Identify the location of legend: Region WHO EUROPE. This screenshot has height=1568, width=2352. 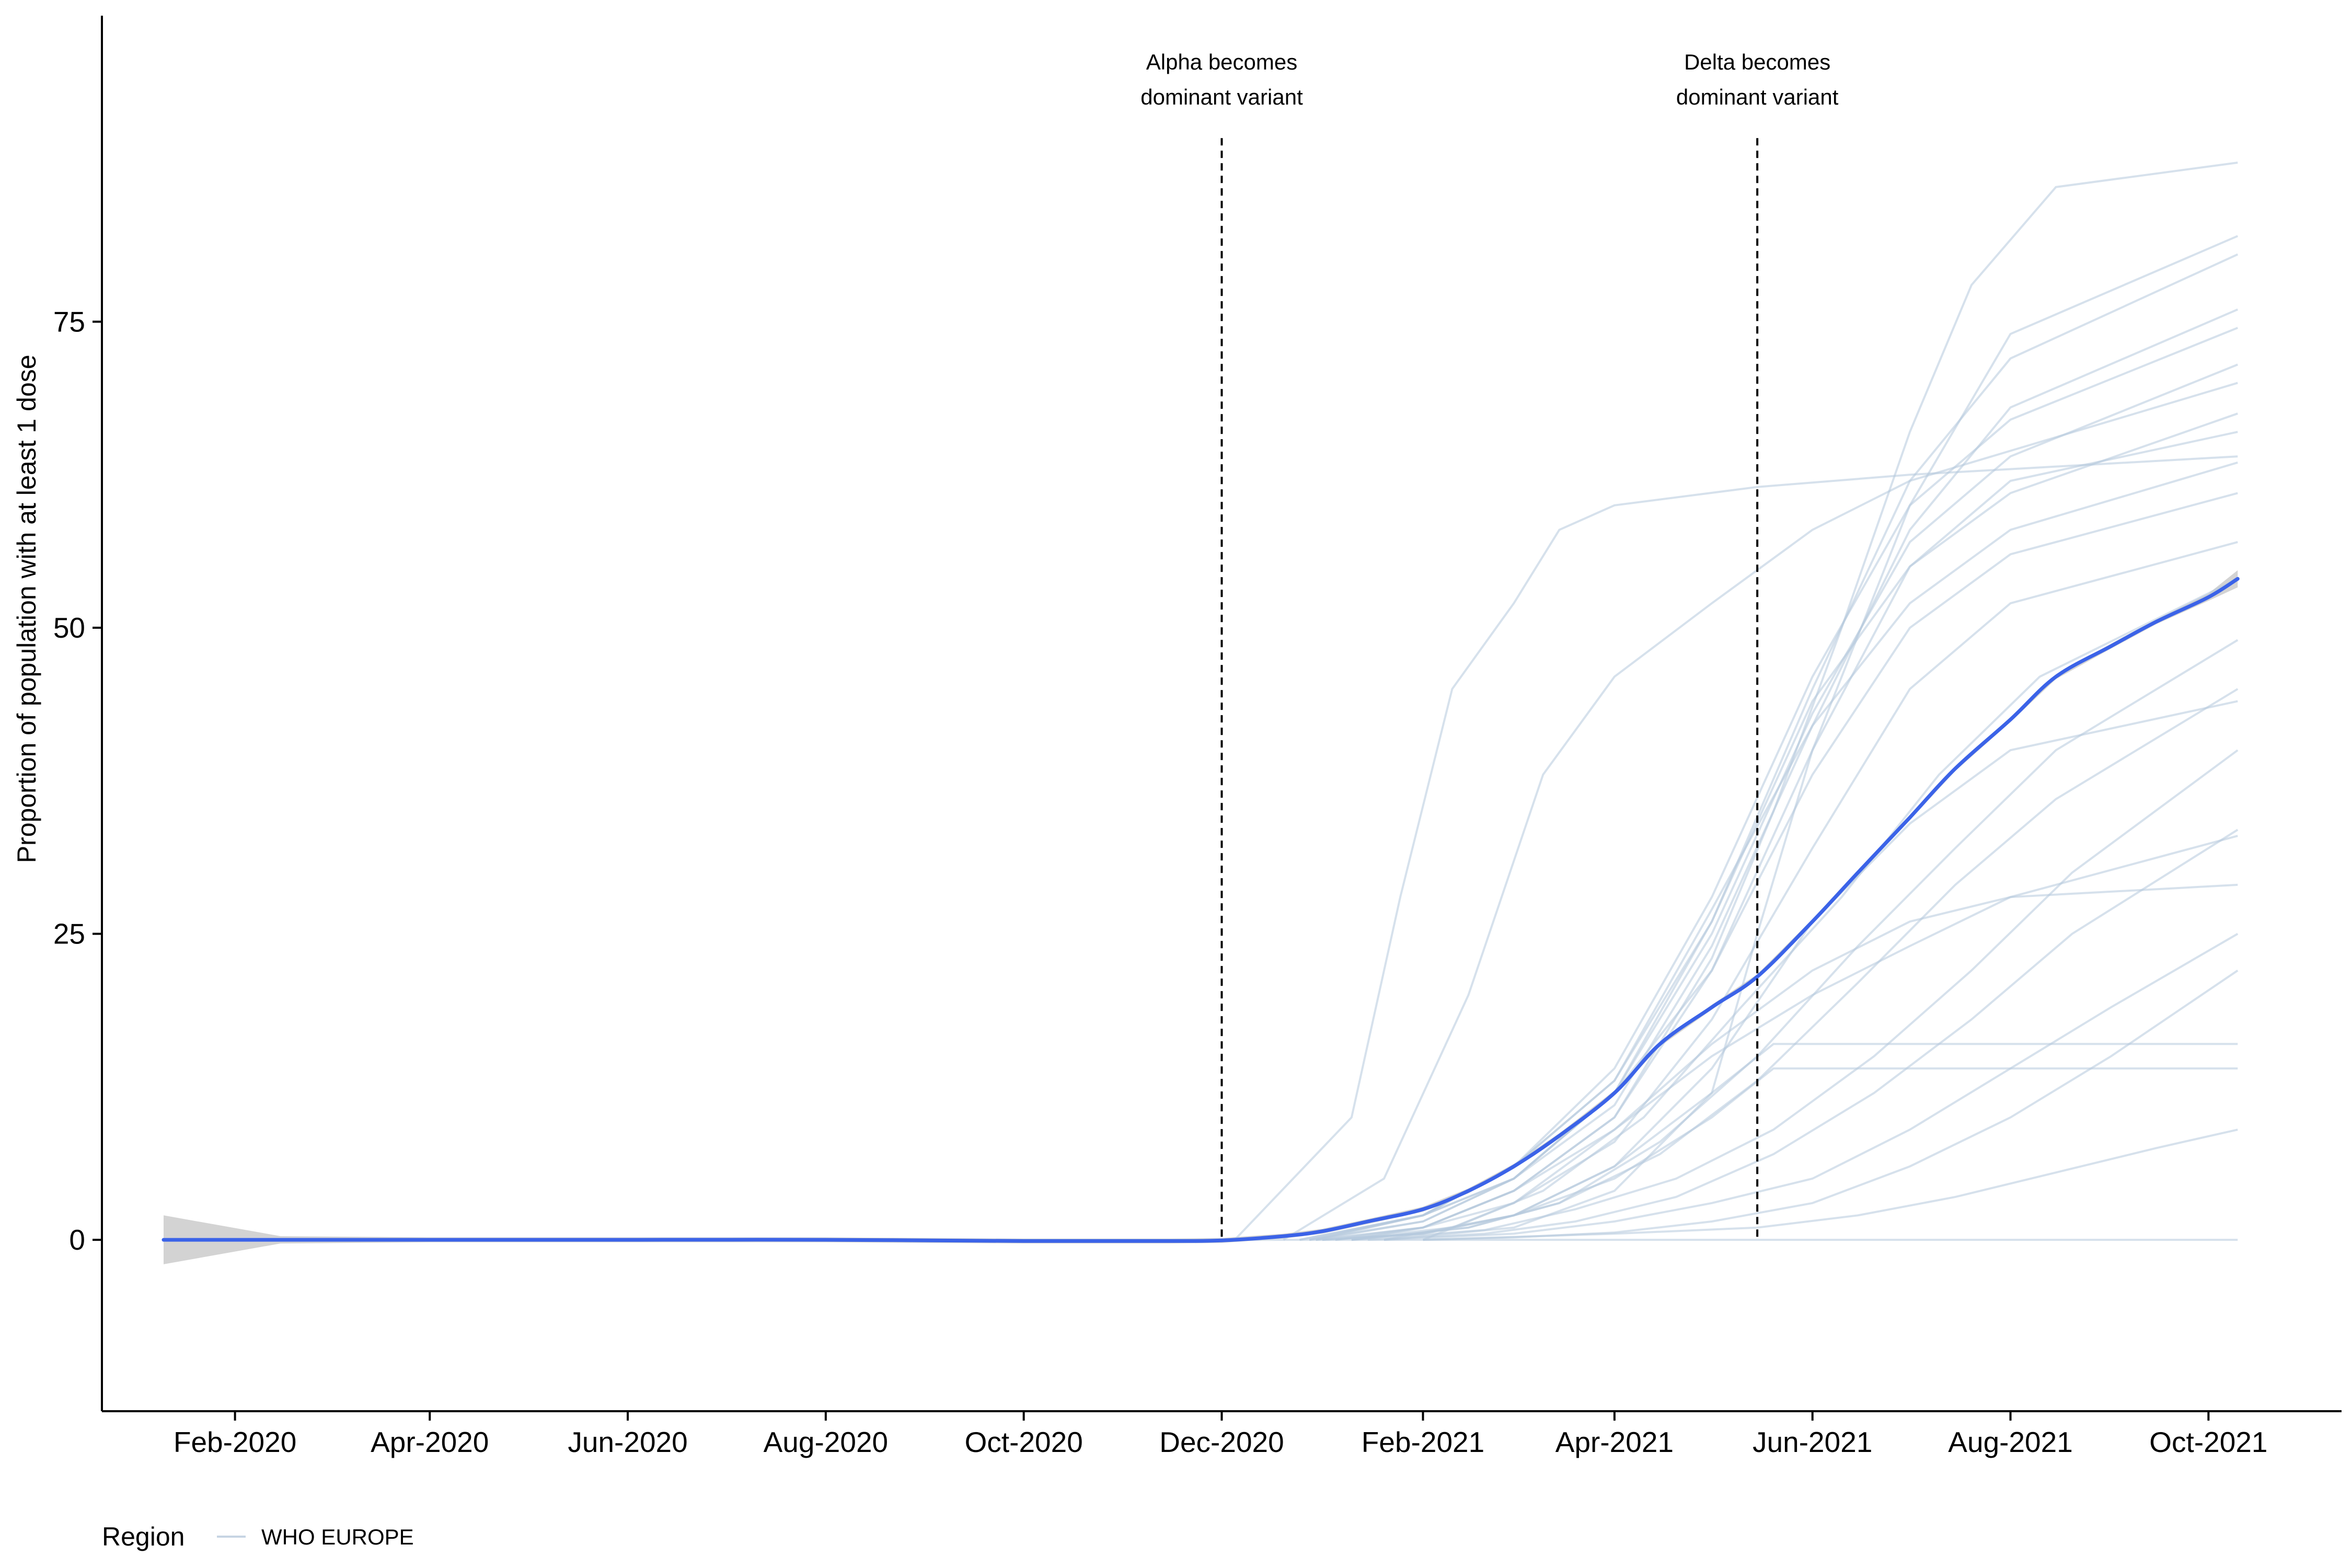
(258, 1536).